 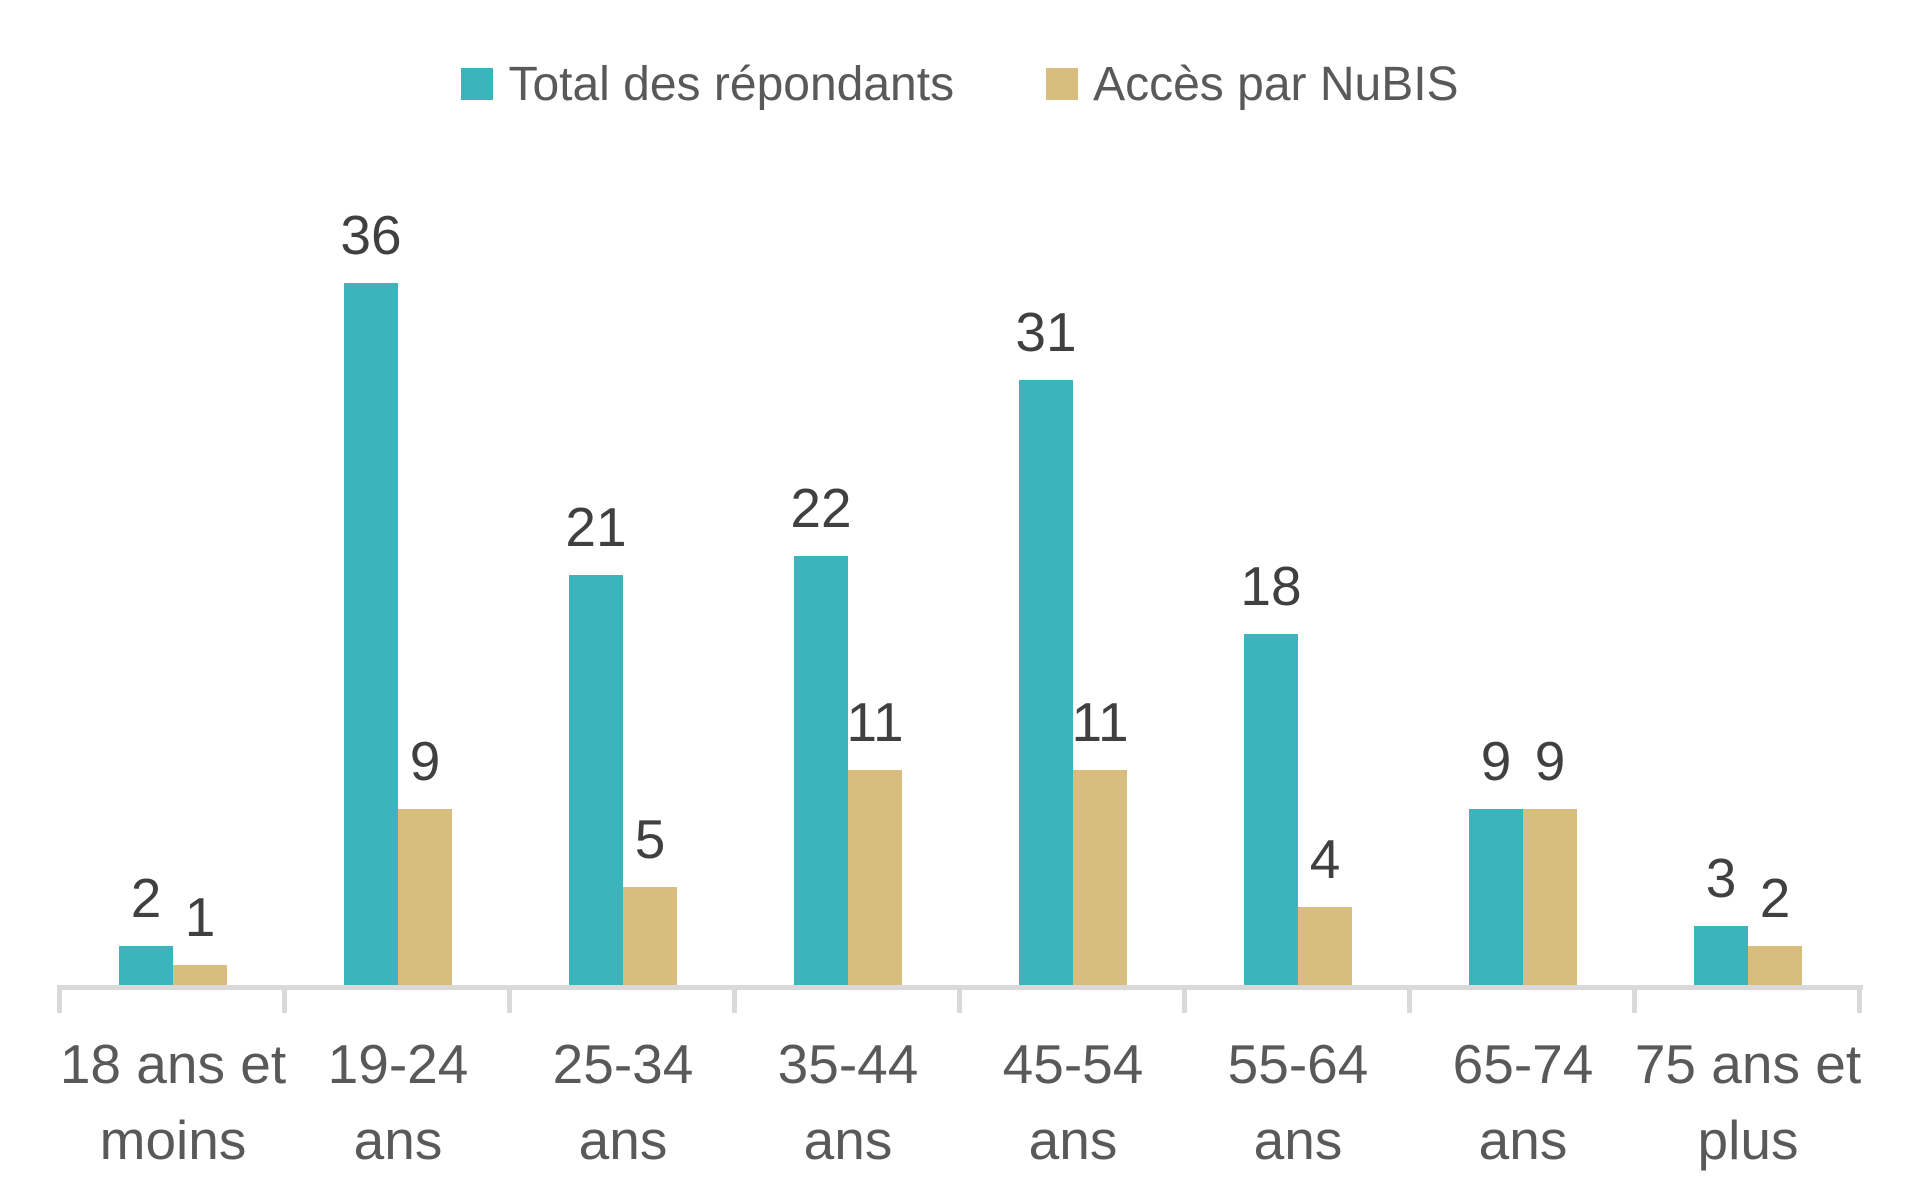 I want to click on x-axis-label: 75 ans et plus, so click(x=1748, y=1102).